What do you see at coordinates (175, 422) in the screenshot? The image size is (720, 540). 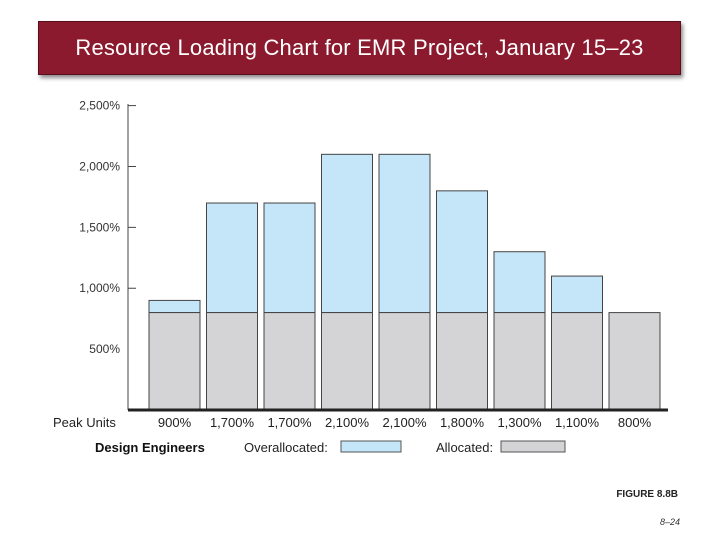 I see `peak-unit-label: 900%` at bounding box center [175, 422].